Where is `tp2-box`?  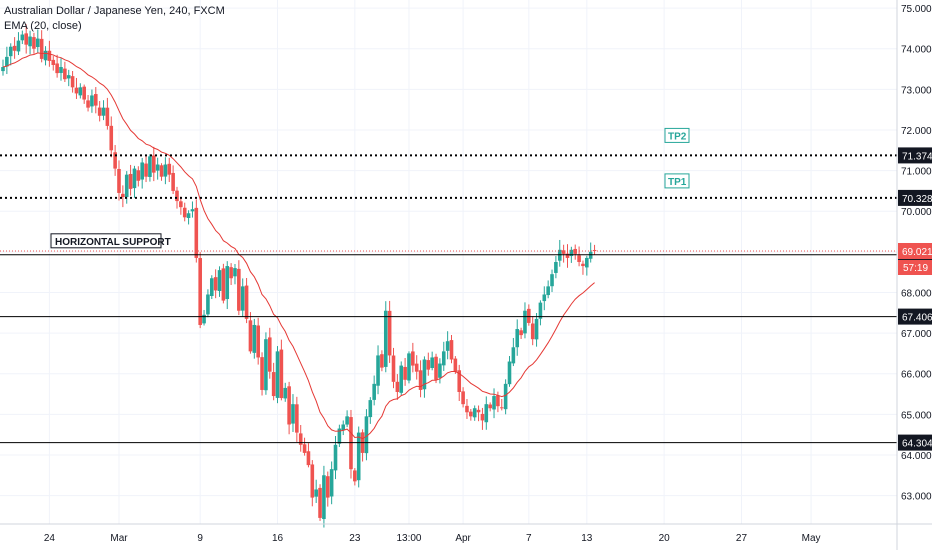
tp2-box is located at coordinates (677, 135).